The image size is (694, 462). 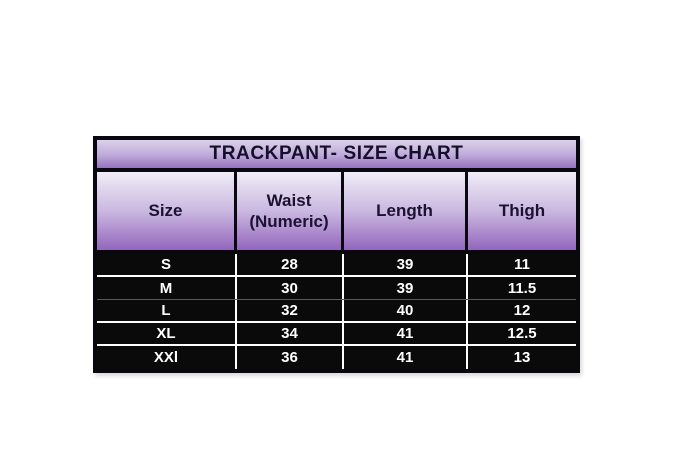 I want to click on table-row-l: L 32 40 12, so click(x=336, y=311).